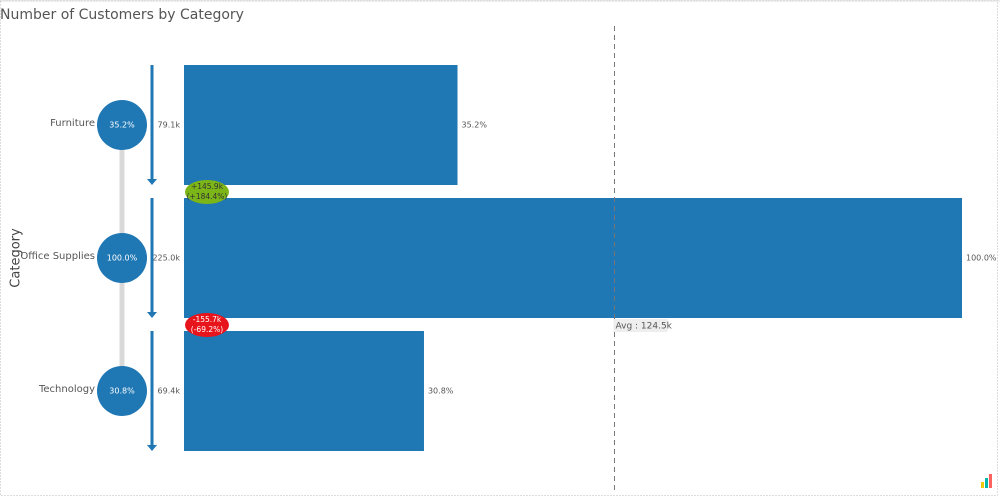 The width and height of the screenshot is (1000, 498). Describe the element at coordinates (441, 391) in the screenshot. I see `percent-label: 30.8%` at that location.